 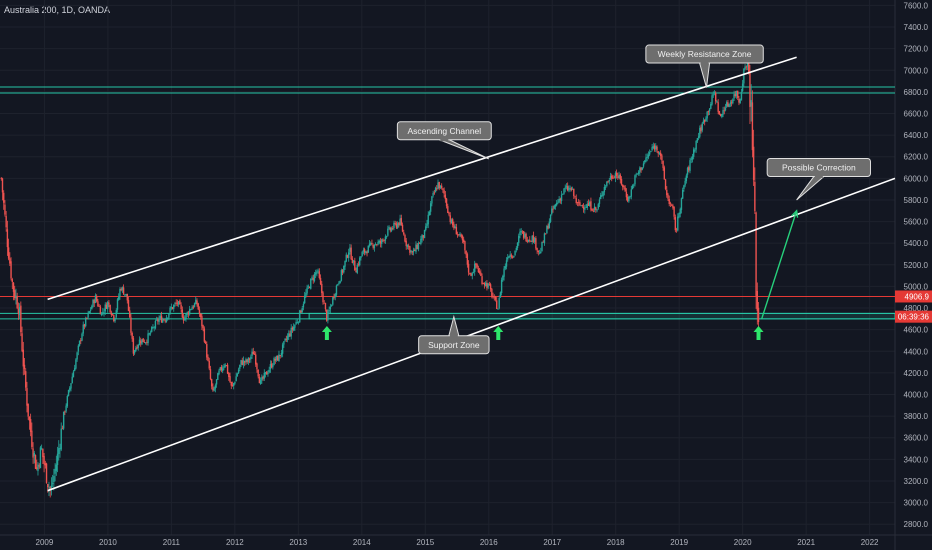 What do you see at coordinates (454, 325) in the screenshot?
I see `support-zone-pointer` at bounding box center [454, 325].